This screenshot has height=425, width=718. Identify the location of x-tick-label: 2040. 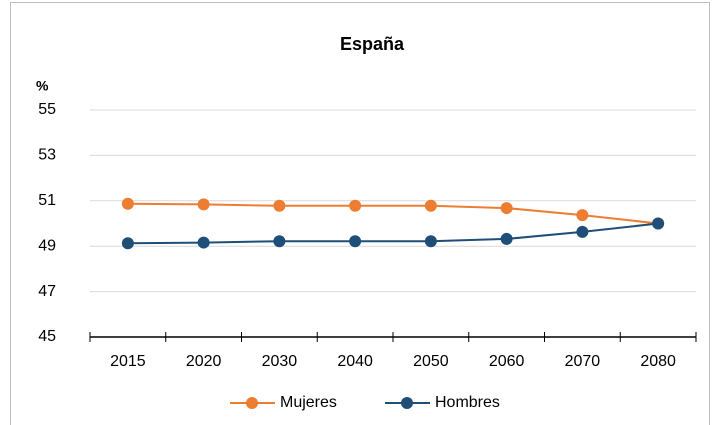
(355, 361).